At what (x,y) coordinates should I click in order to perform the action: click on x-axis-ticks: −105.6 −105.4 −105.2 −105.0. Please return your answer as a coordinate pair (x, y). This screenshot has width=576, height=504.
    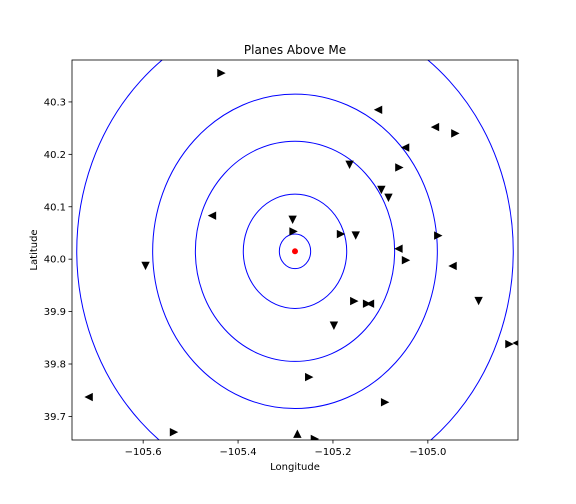
    Looking at the image, I should click on (285, 449).